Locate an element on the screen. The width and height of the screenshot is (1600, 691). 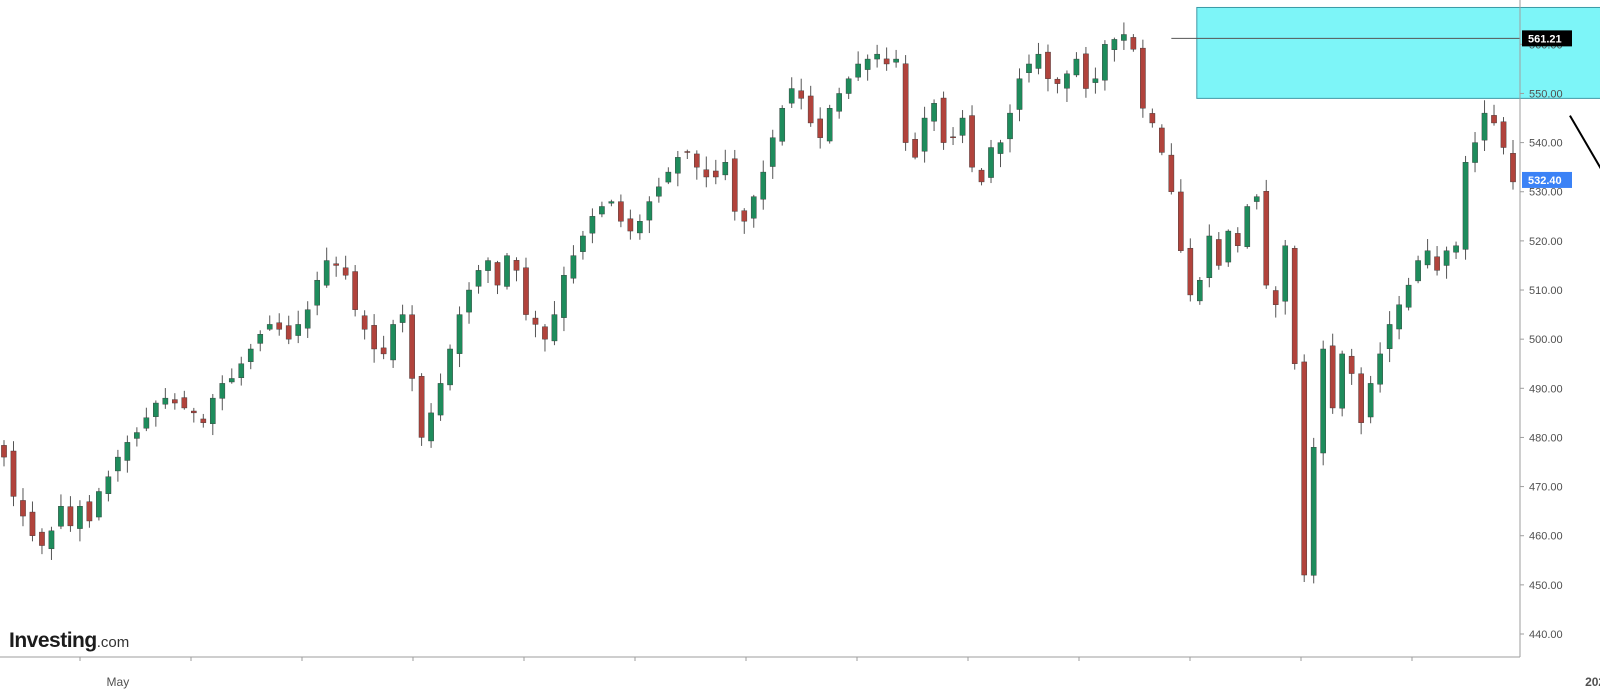
x-axis: May 2025 is located at coordinates (800, 672).